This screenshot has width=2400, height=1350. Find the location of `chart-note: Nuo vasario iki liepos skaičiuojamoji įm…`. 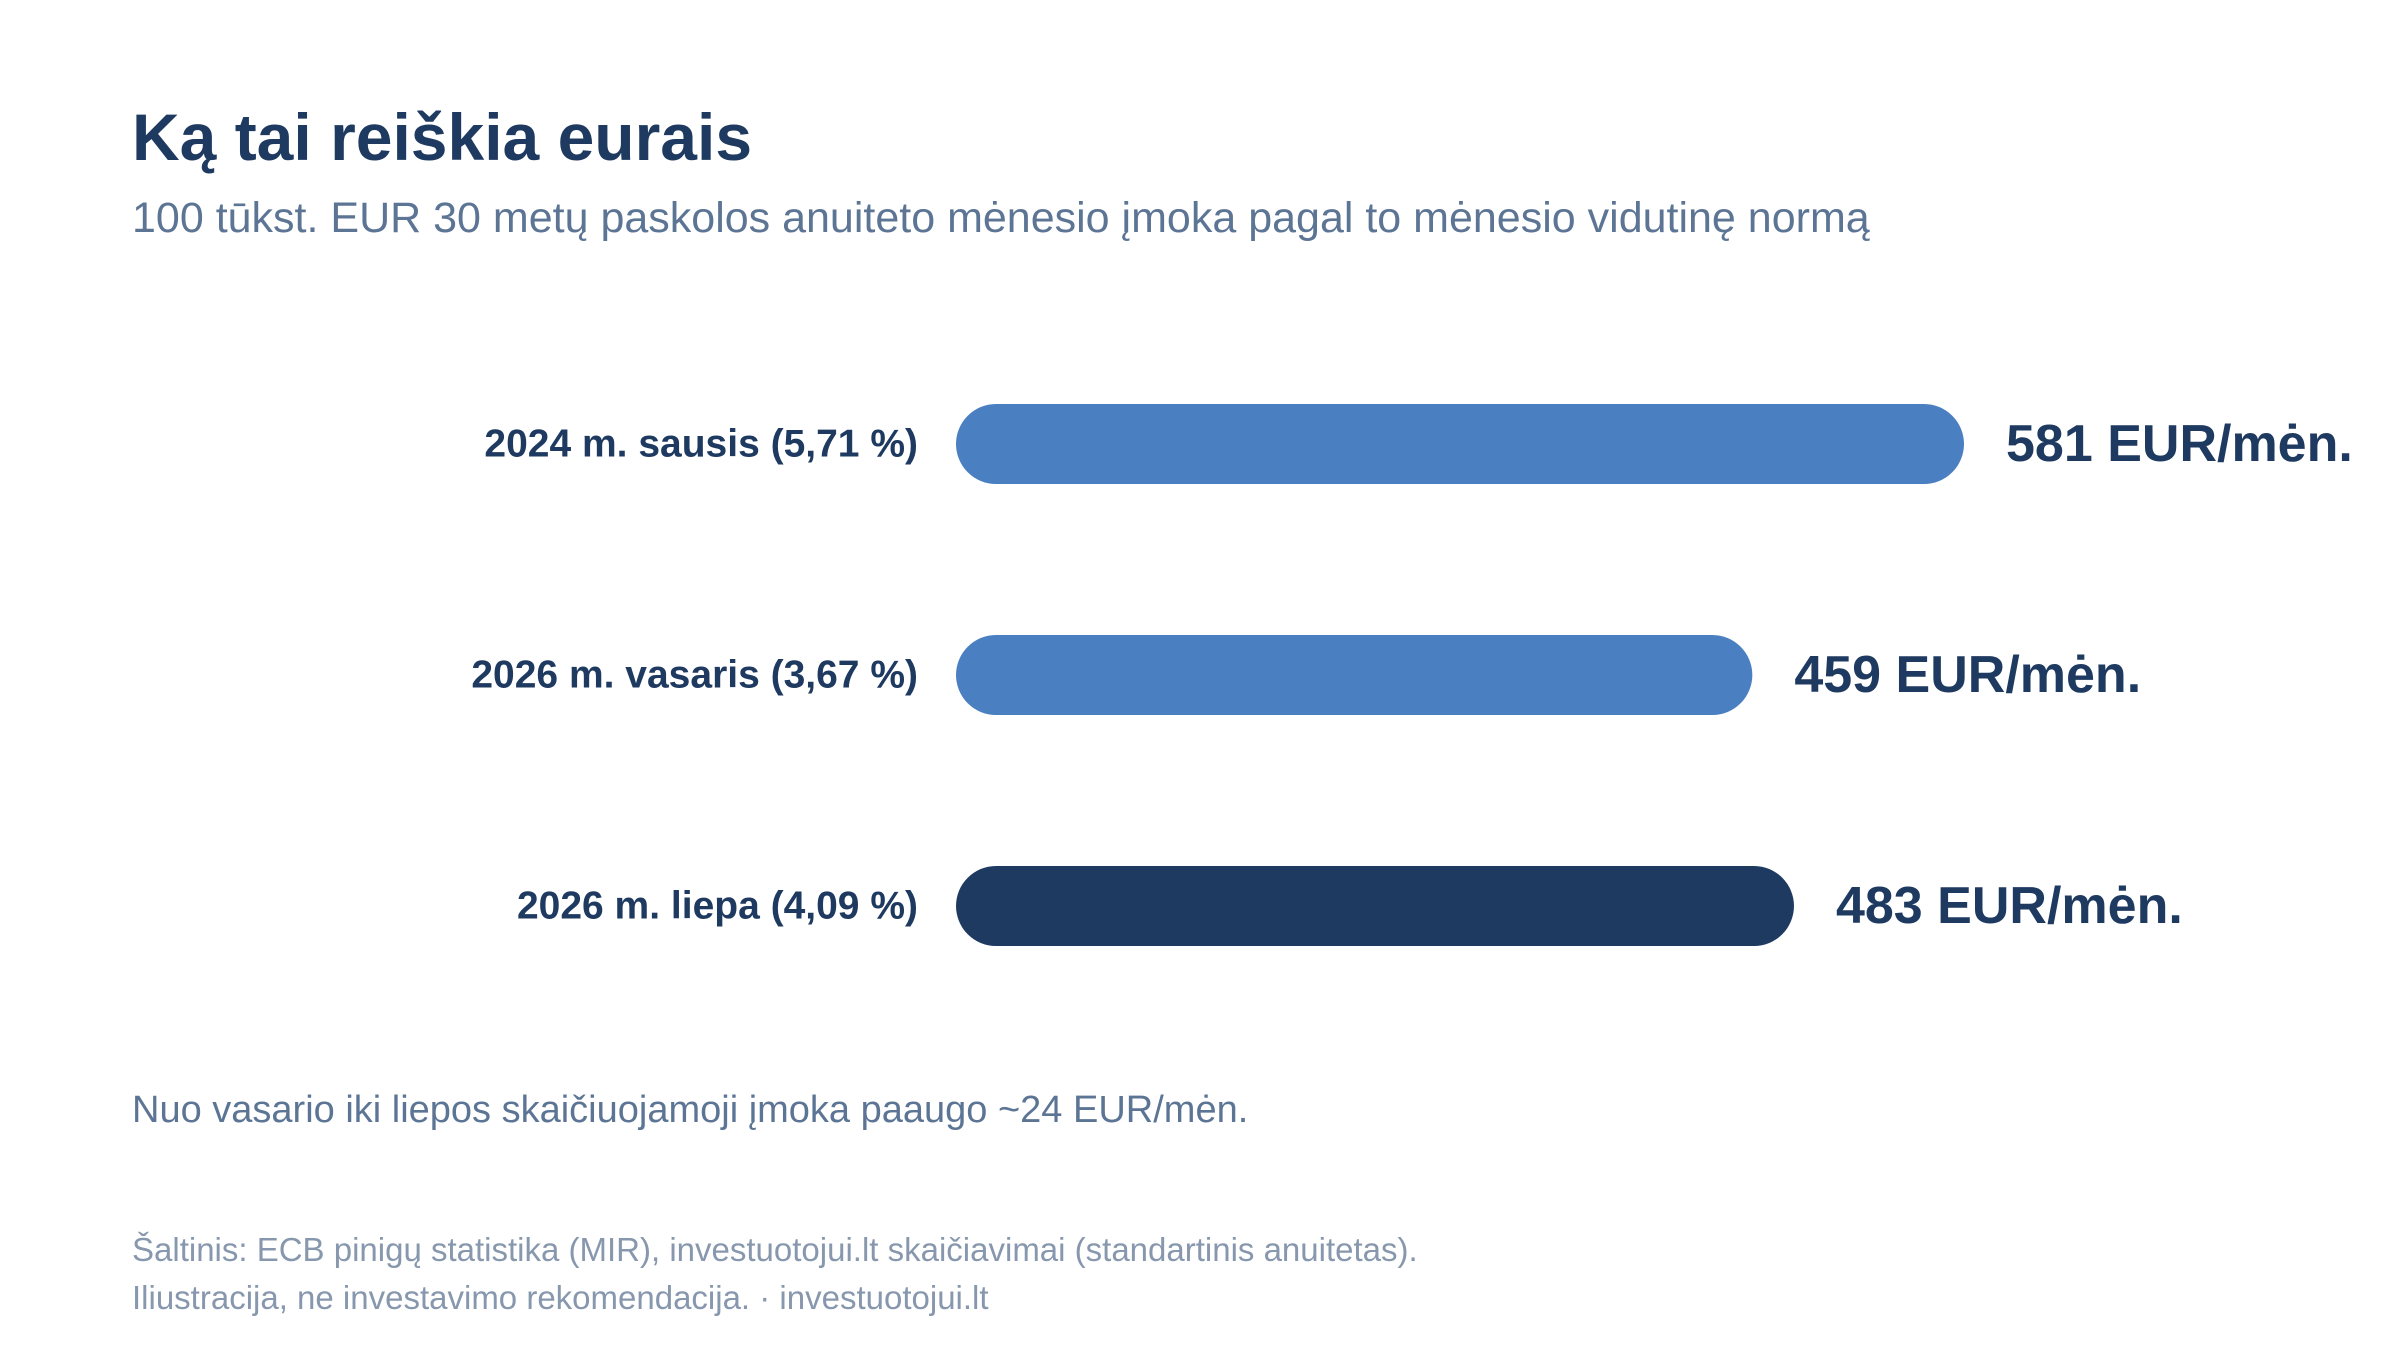

chart-note: Nuo vasario iki liepos skaičiuojamoji įm… is located at coordinates (690, 1110).